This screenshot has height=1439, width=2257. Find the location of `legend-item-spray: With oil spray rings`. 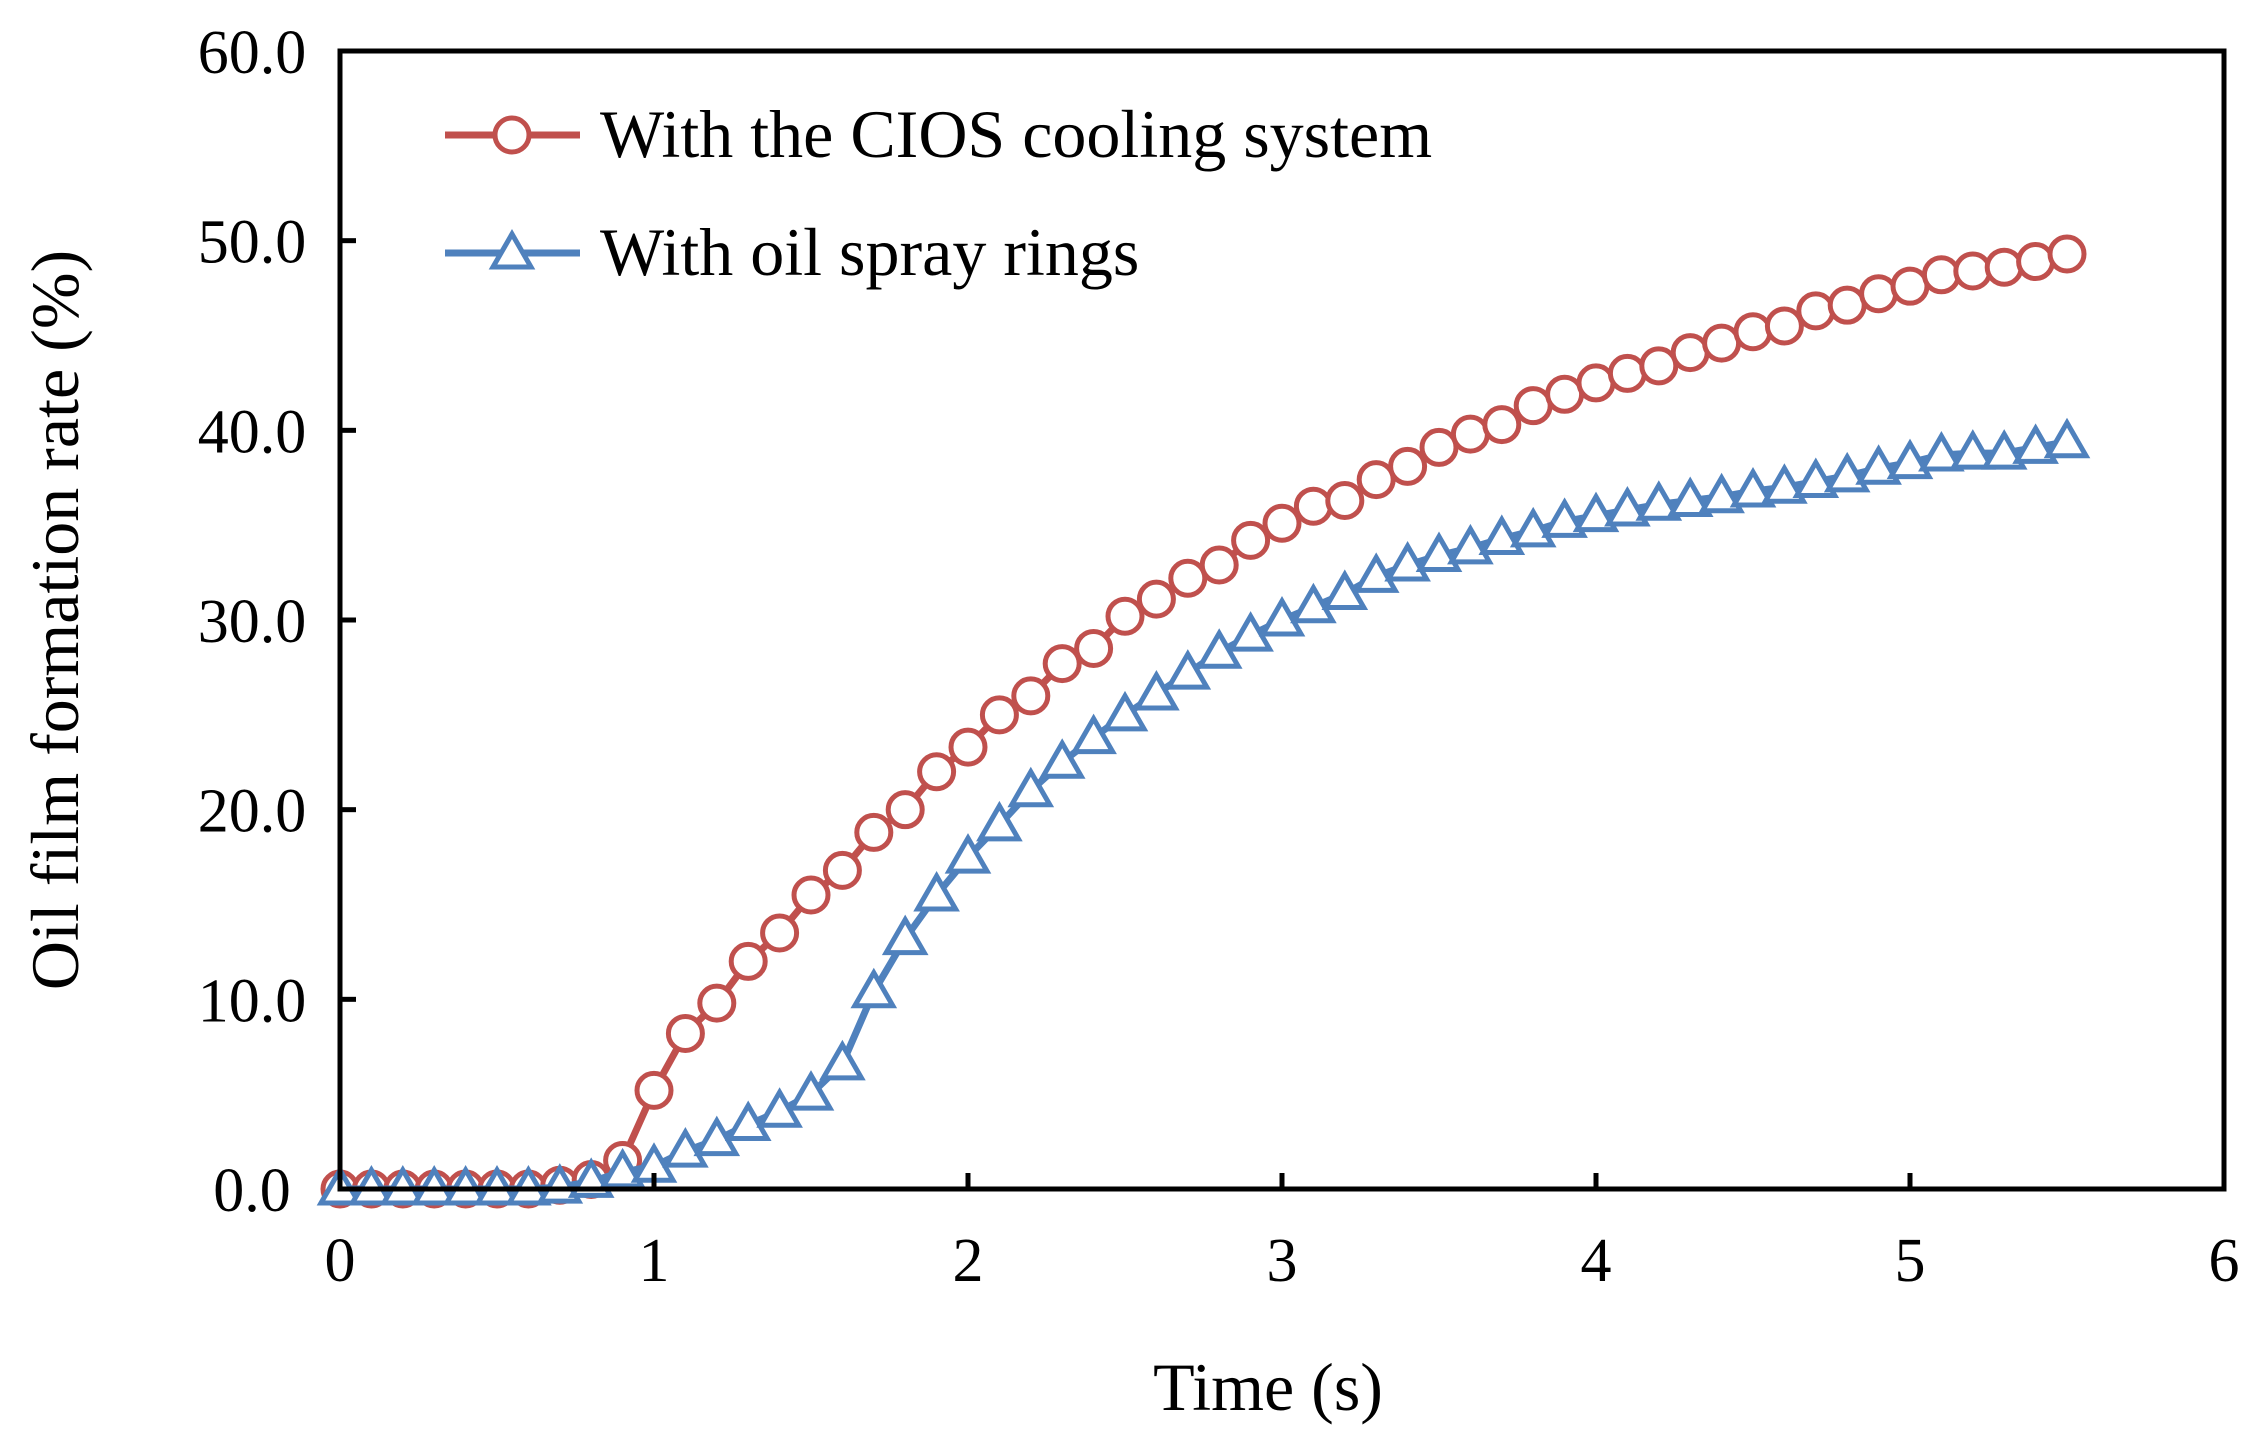

legend-item-spray: With oil spray rings is located at coordinates (792, 252).